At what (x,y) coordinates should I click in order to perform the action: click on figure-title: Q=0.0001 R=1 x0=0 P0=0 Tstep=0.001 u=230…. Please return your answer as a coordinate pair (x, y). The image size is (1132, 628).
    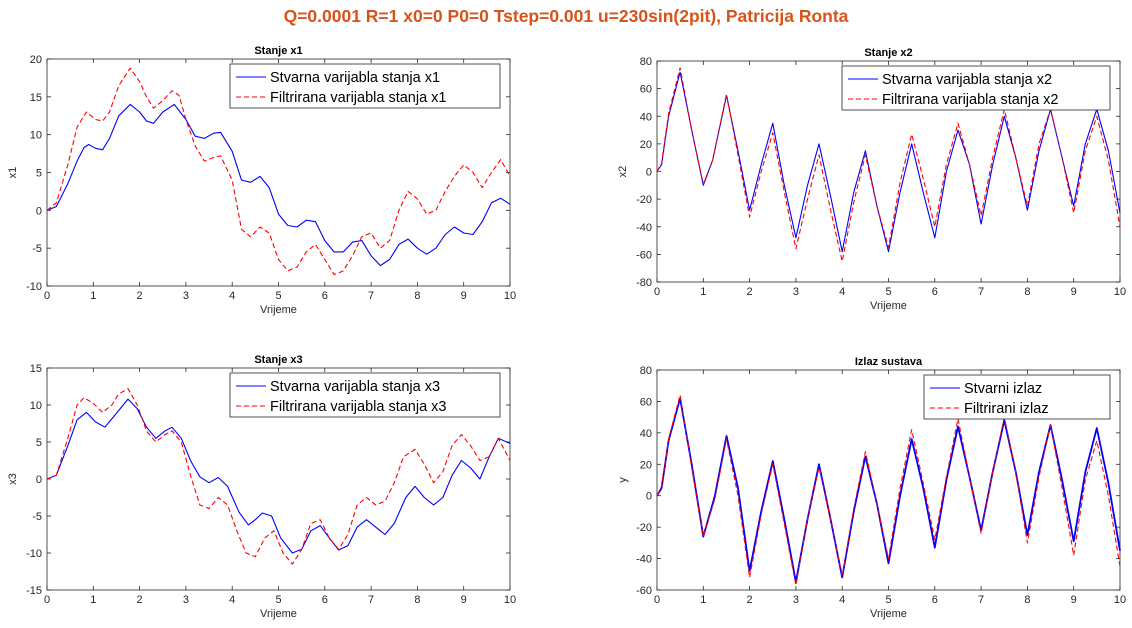
    Looking at the image, I should click on (566, 16).